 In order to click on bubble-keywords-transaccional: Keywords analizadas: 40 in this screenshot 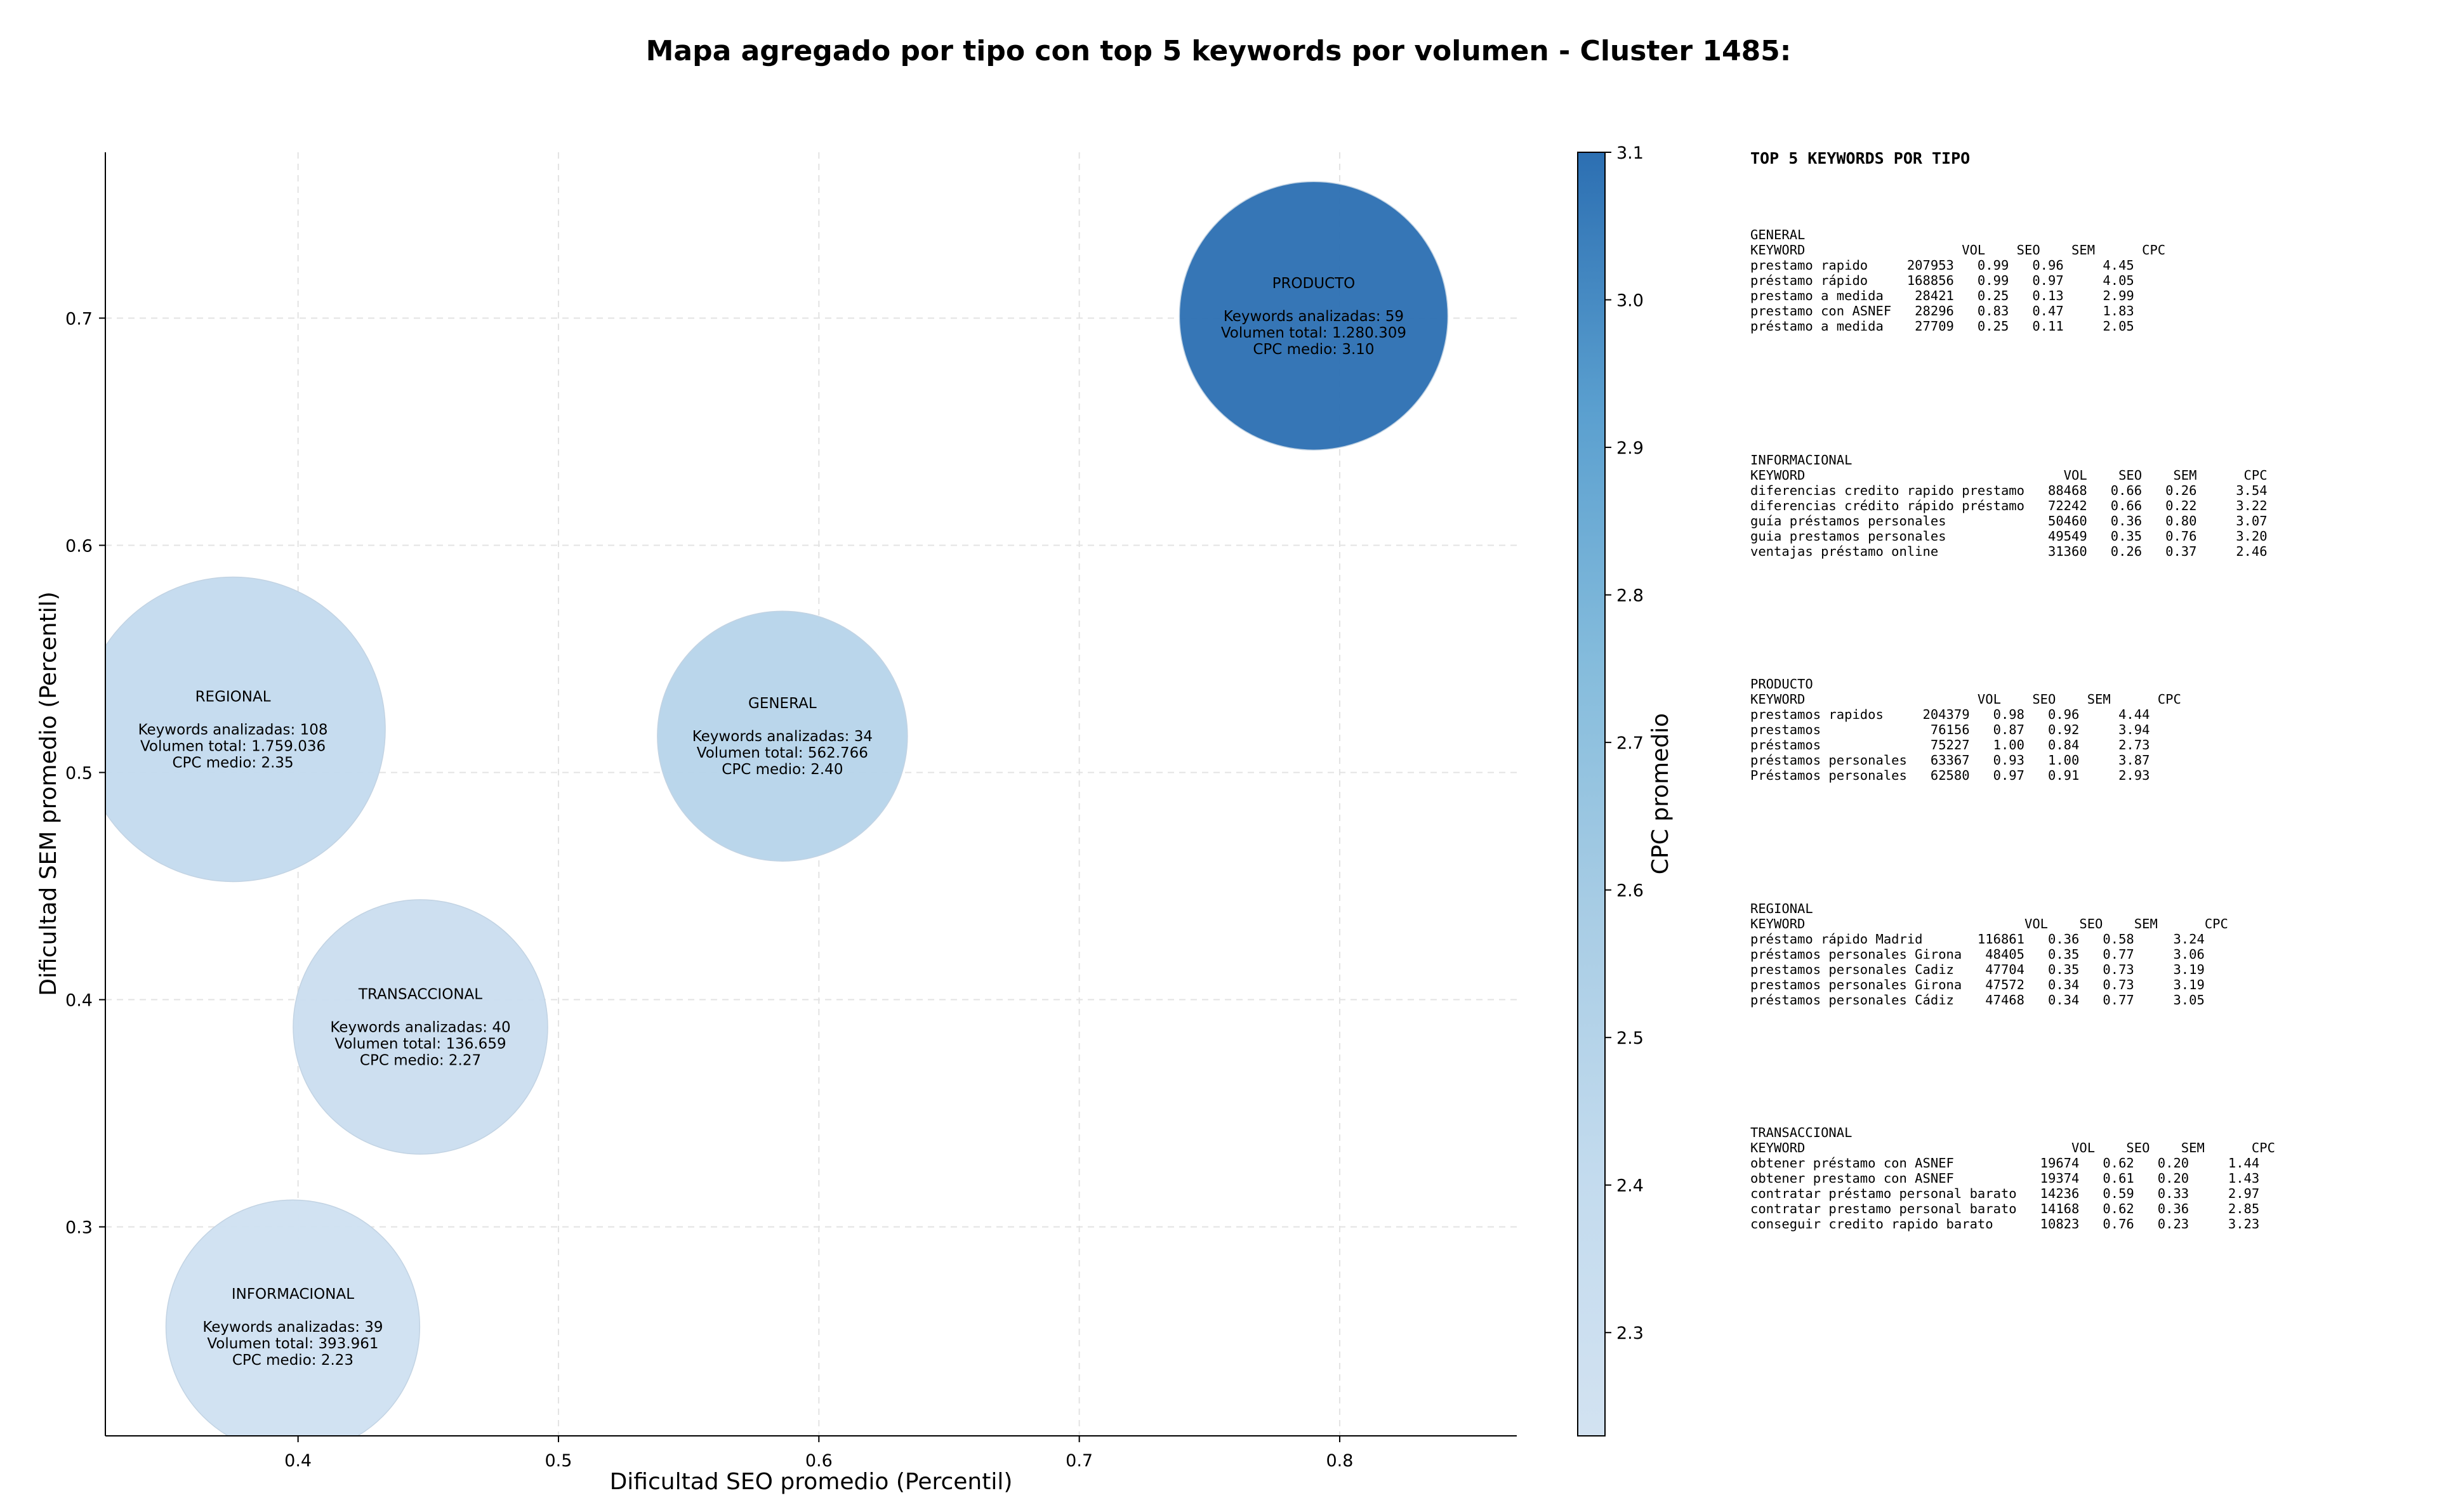, I will do `click(420, 1028)`.